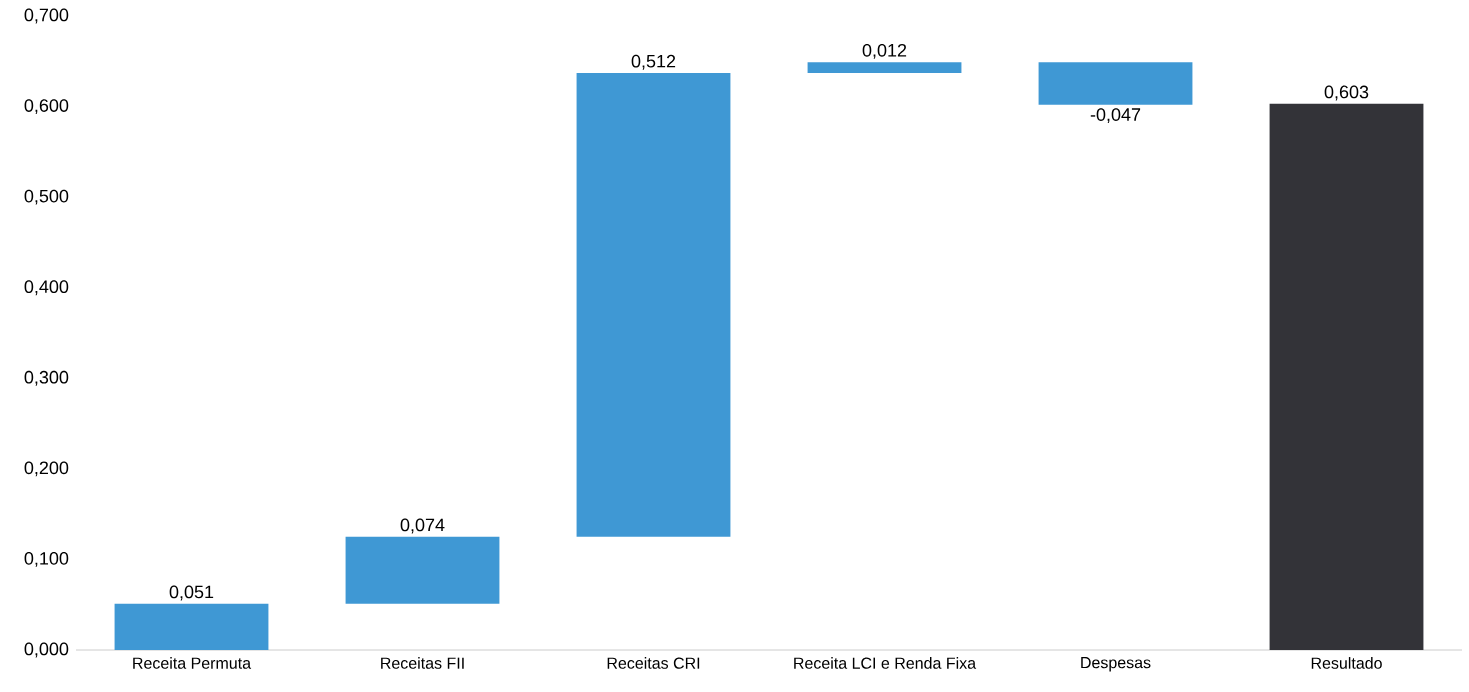 Image resolution: width=1469 pixels, height=692 pixels. I want to click on y-tick-label: 0,200, so click(46, 469).